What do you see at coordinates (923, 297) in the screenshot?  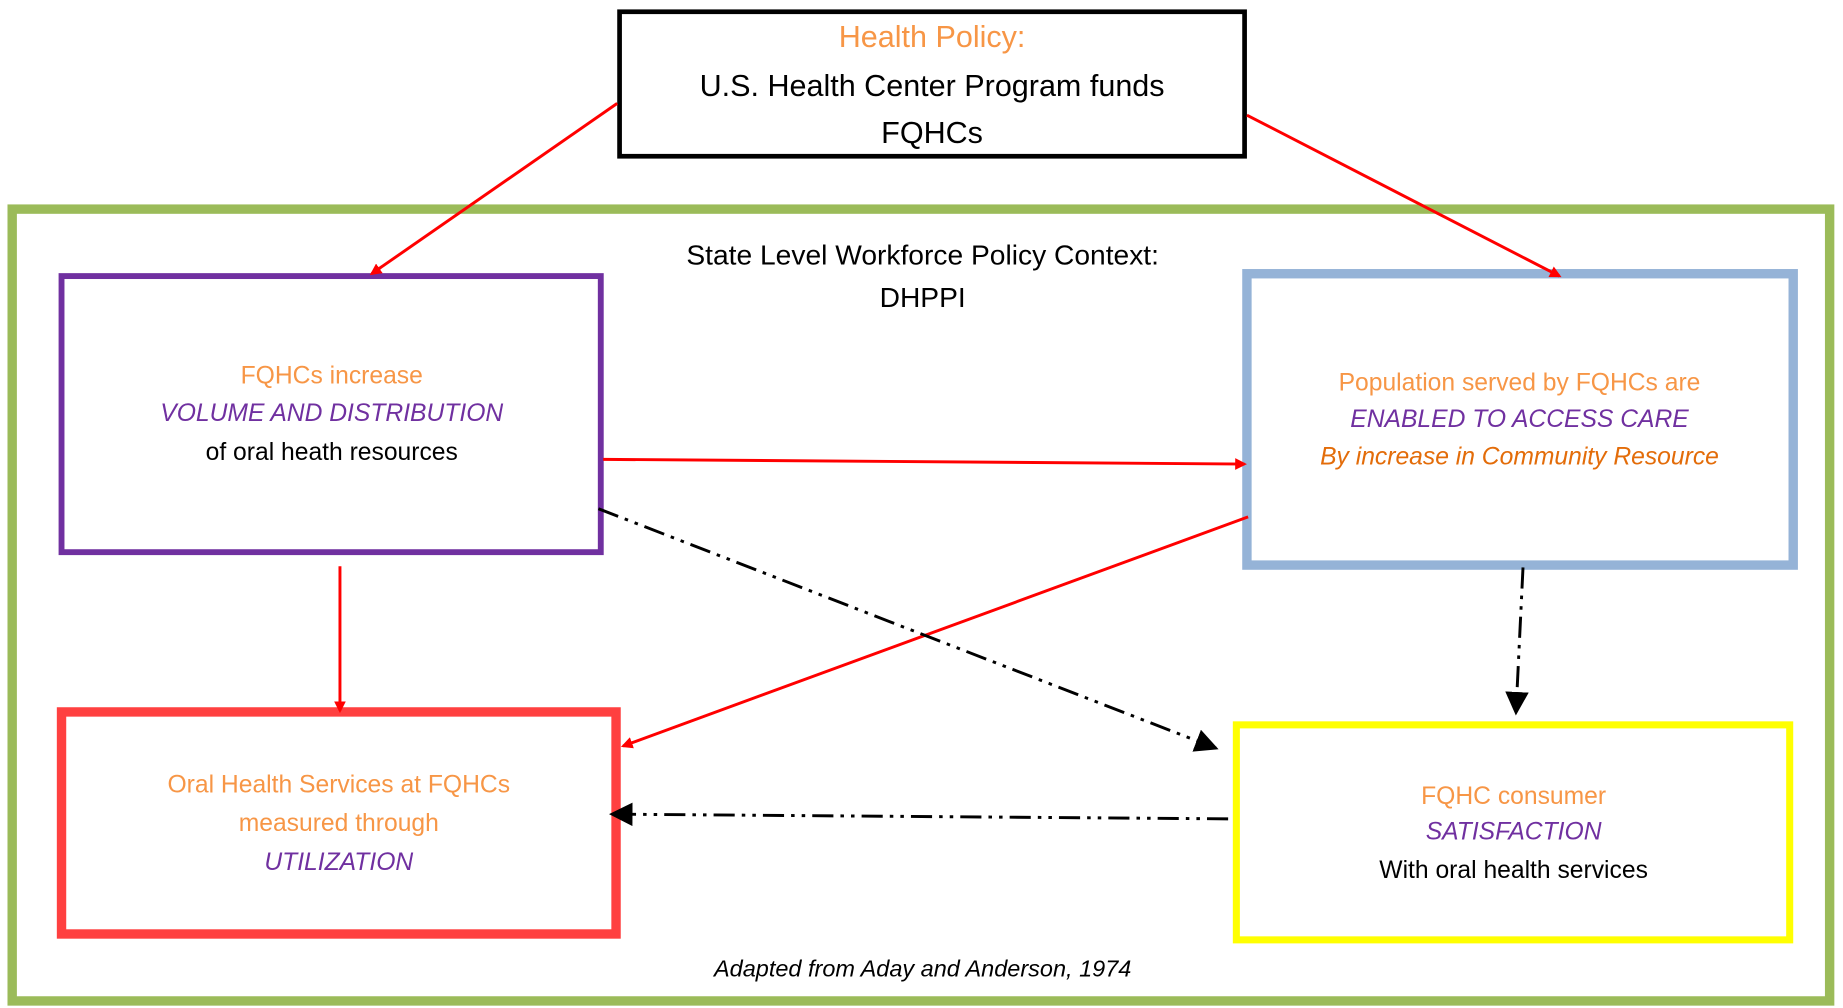 I see `context-line: DHPPI` at bounding box center [923, 297].